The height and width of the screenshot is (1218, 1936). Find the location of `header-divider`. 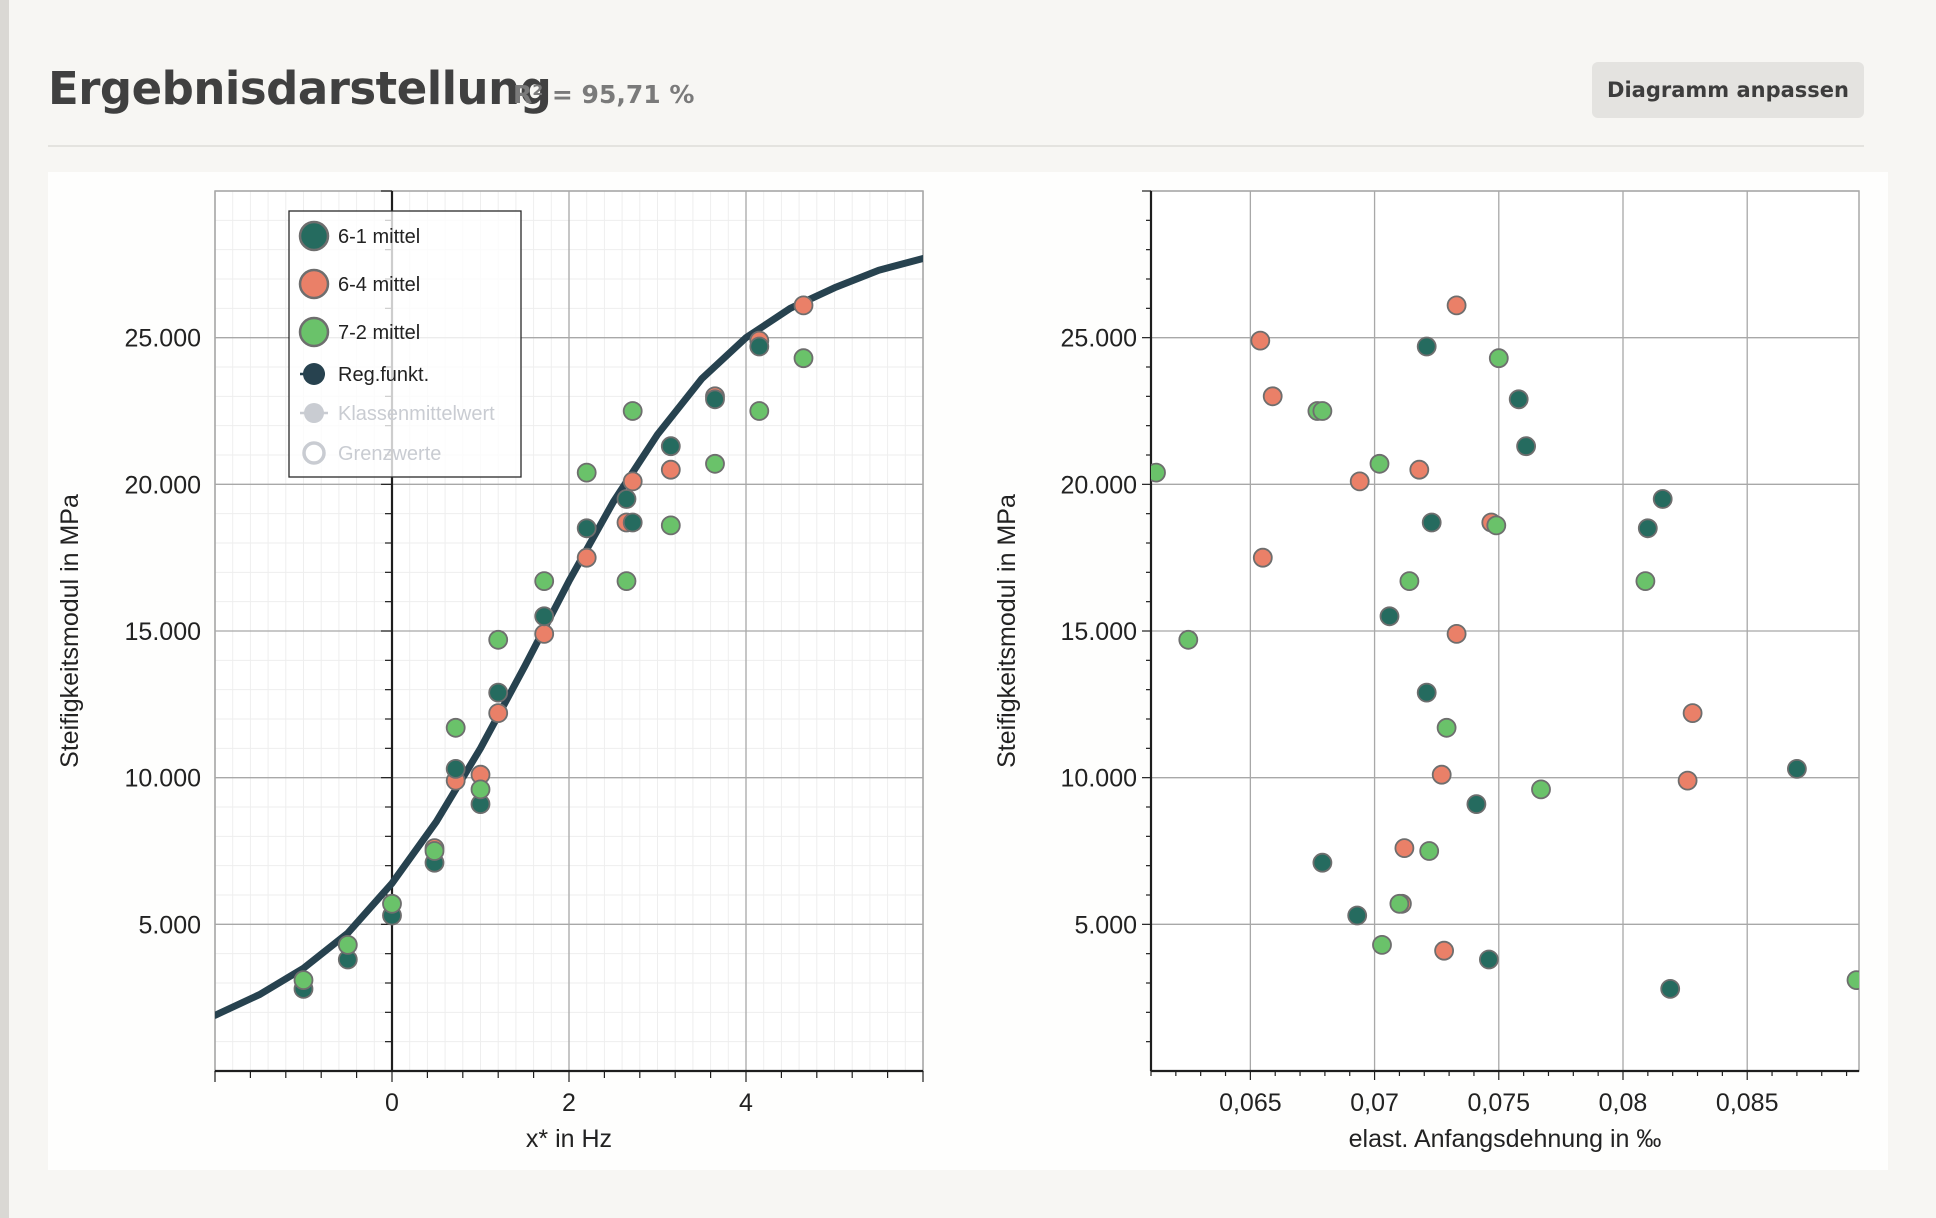

header-divider is located at coordinates (956, 146).